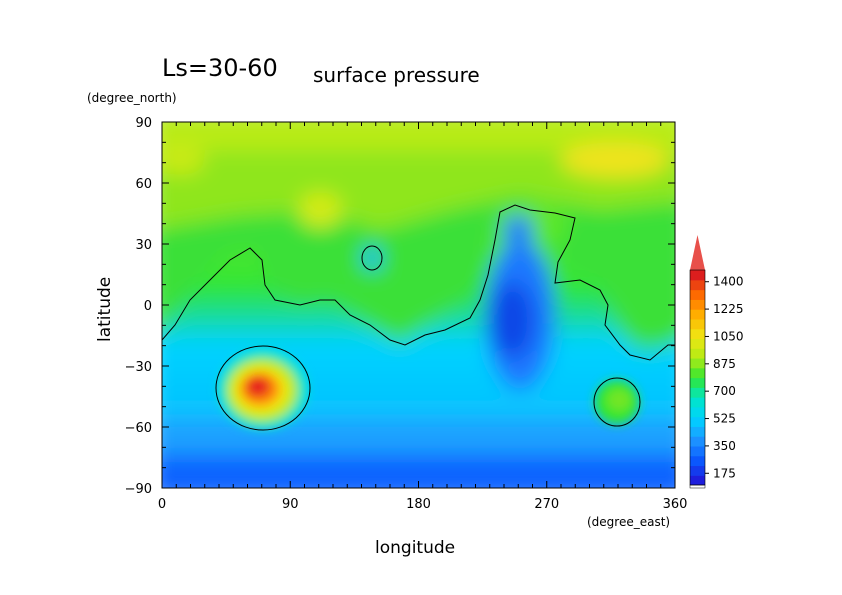 This screenshot has width=842, height=595. I want to click on x-tick-label: 270, so click(546, 504).